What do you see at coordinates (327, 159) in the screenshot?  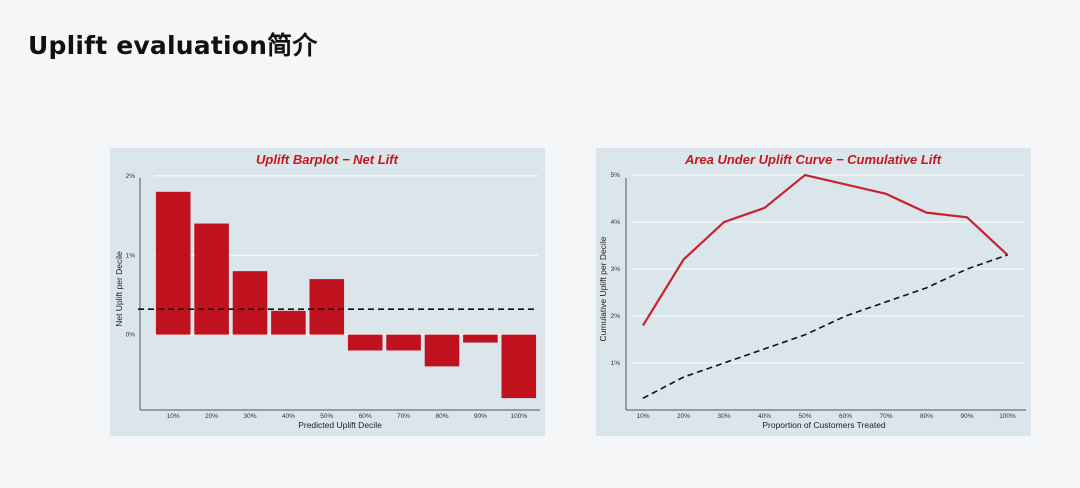 I see `chart-title: Uplift Barplot − Net Lift` at bounding box center [327, 159].